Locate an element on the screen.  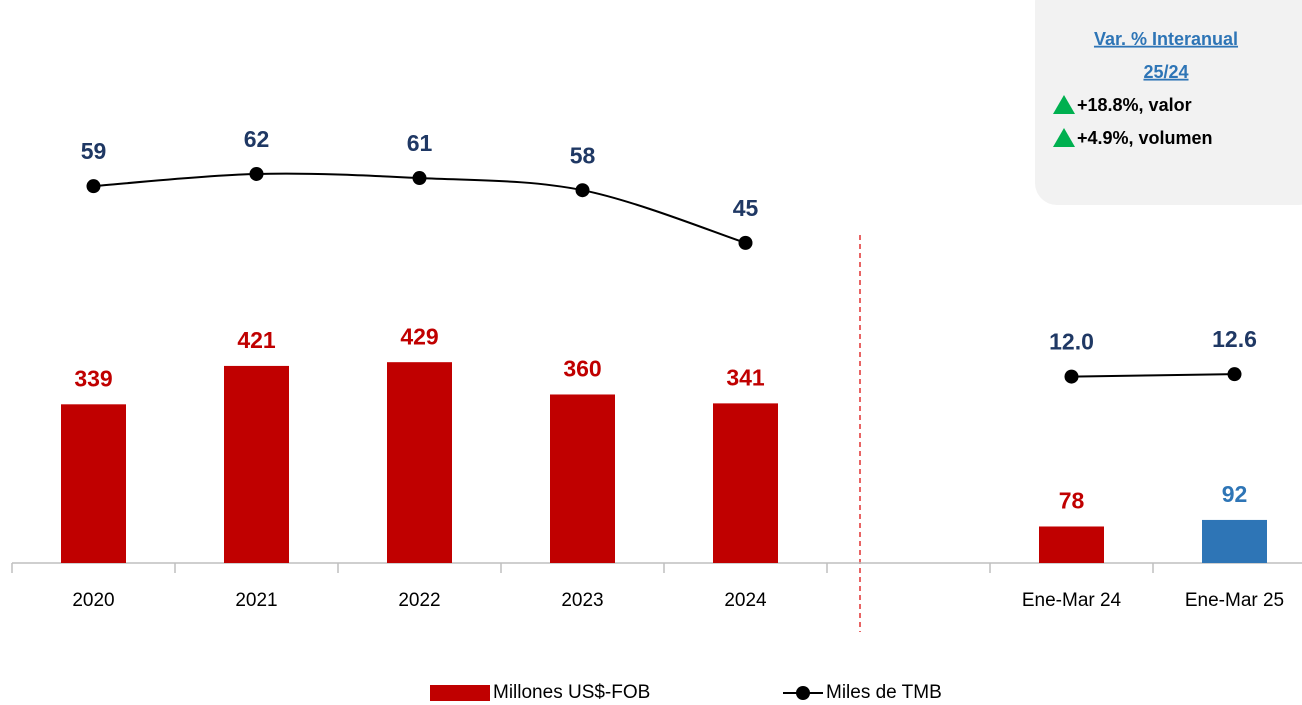
bar-label: 339 is located at coordinates (93, 378).